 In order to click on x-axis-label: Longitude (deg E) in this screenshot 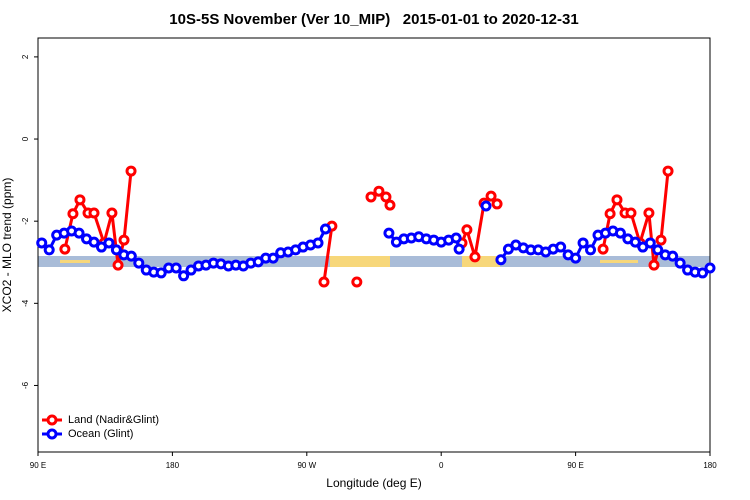, I will do `click(373, 483)`.